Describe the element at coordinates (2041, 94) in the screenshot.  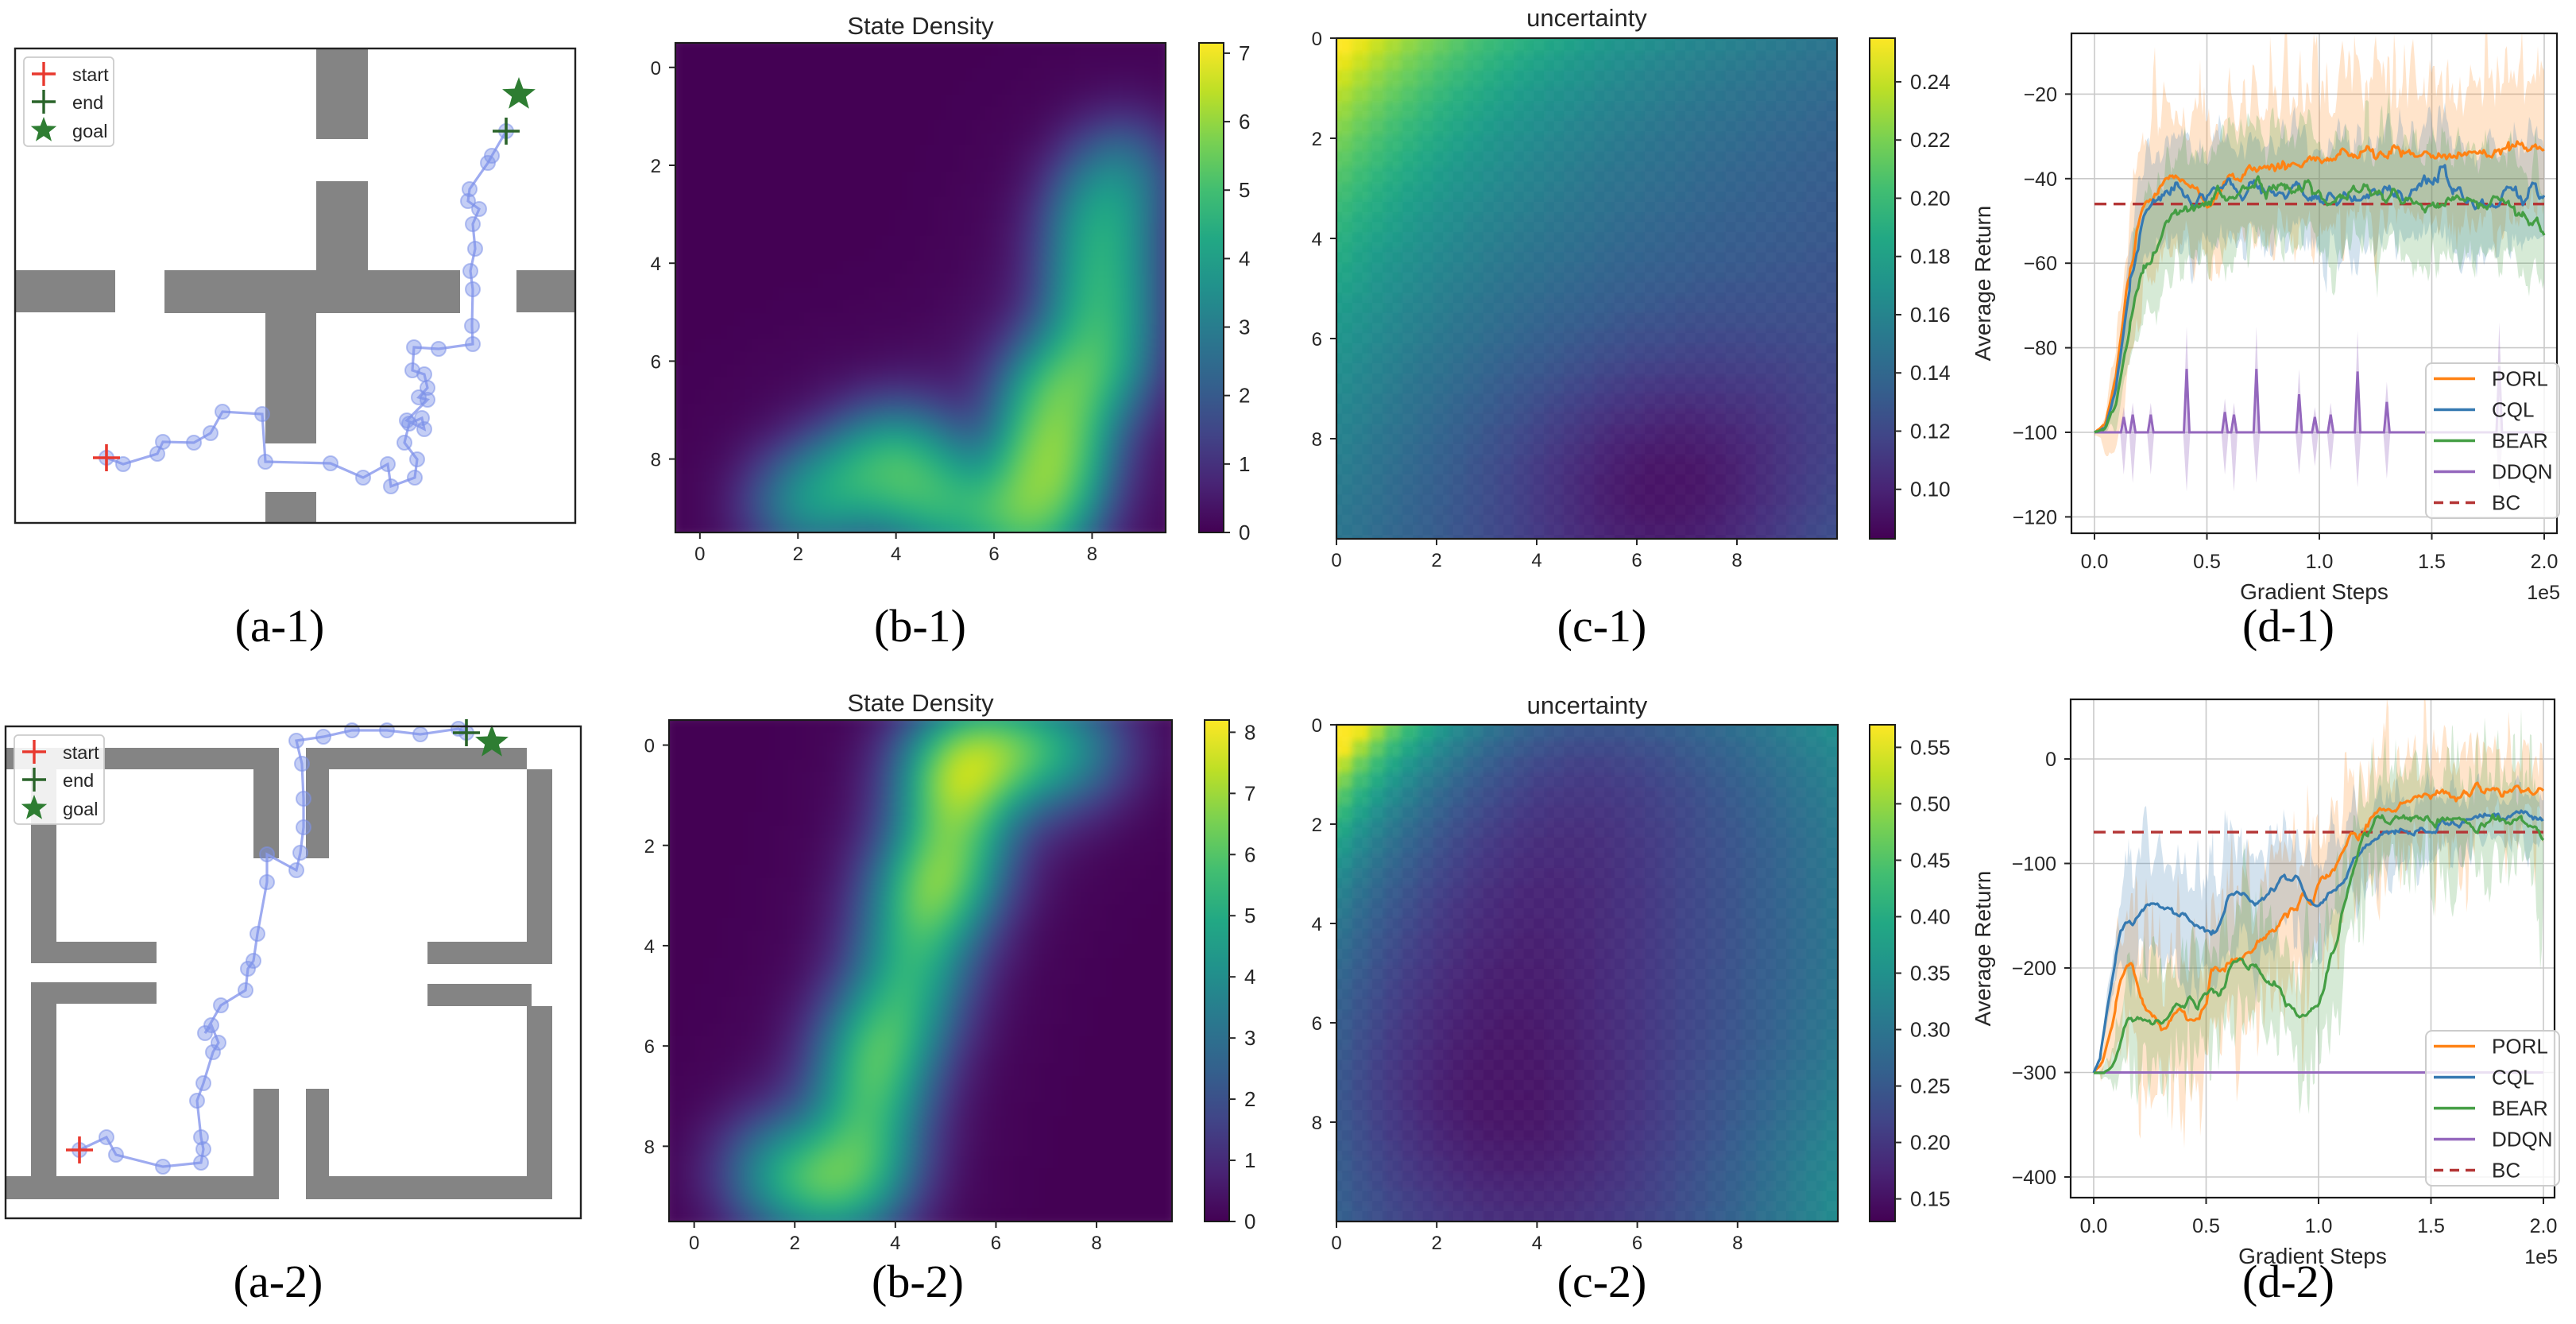
I see `svg-text: −20` at that location.